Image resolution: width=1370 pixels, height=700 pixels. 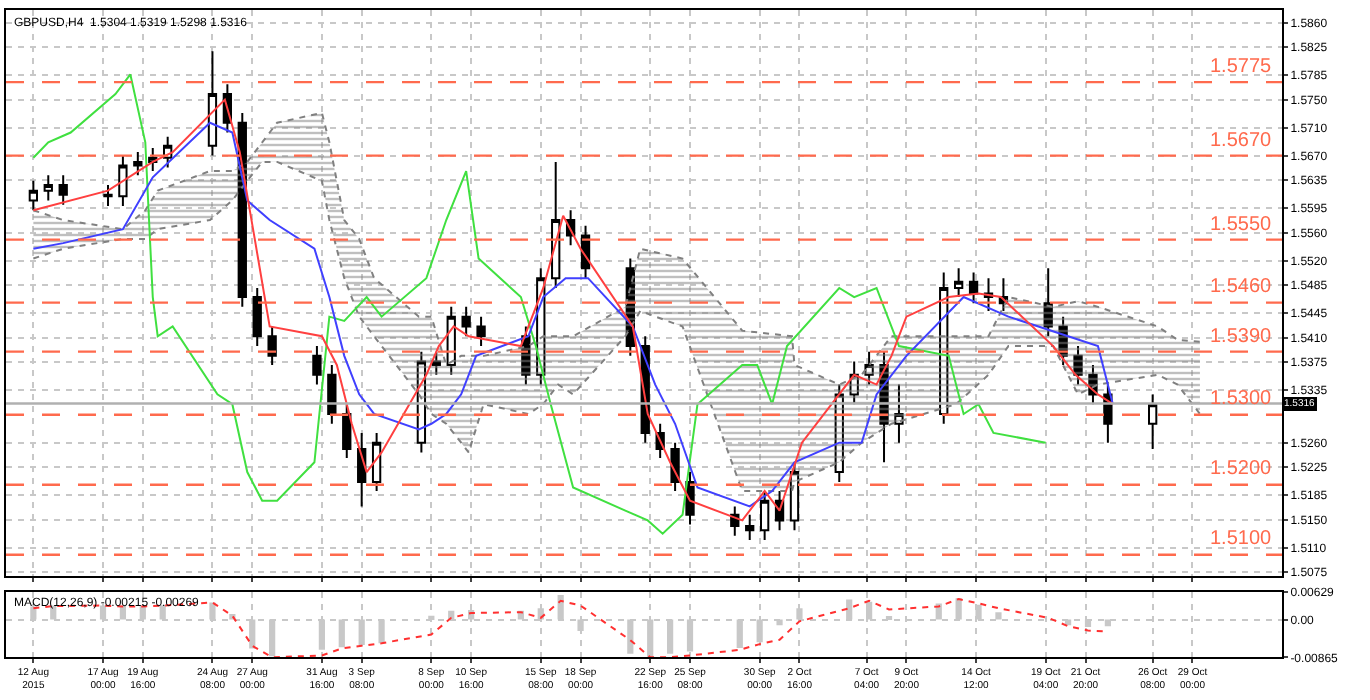 I want to click on ref-line-label: 1.5670, so click(x=1241, y=141).